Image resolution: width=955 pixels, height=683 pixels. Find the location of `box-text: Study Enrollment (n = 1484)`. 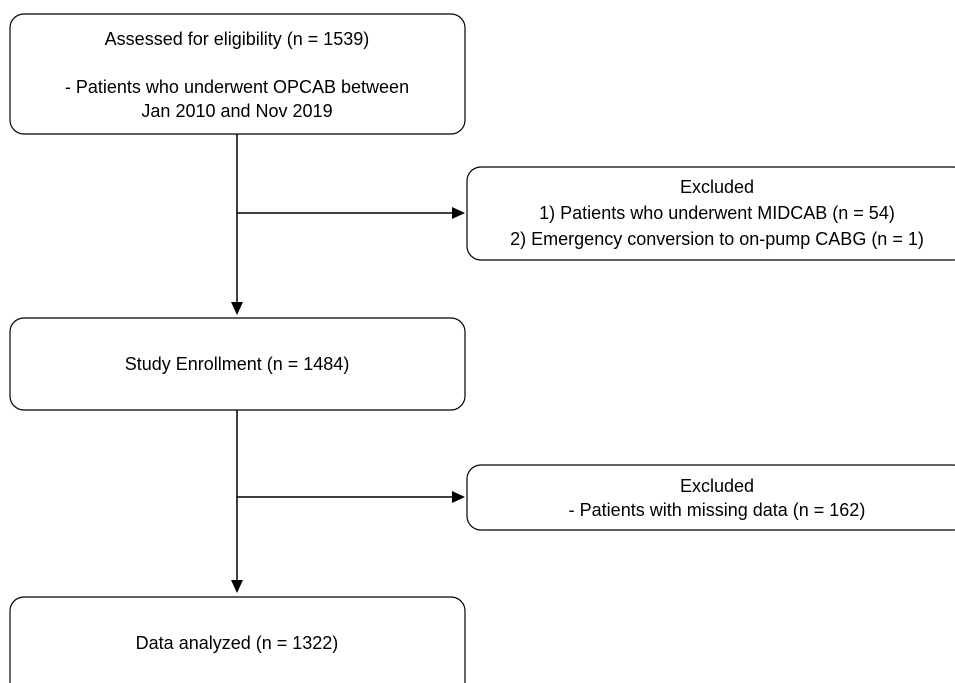

box-text: Study Enrollment (n = 1484) is located at coordinates (237, 364).